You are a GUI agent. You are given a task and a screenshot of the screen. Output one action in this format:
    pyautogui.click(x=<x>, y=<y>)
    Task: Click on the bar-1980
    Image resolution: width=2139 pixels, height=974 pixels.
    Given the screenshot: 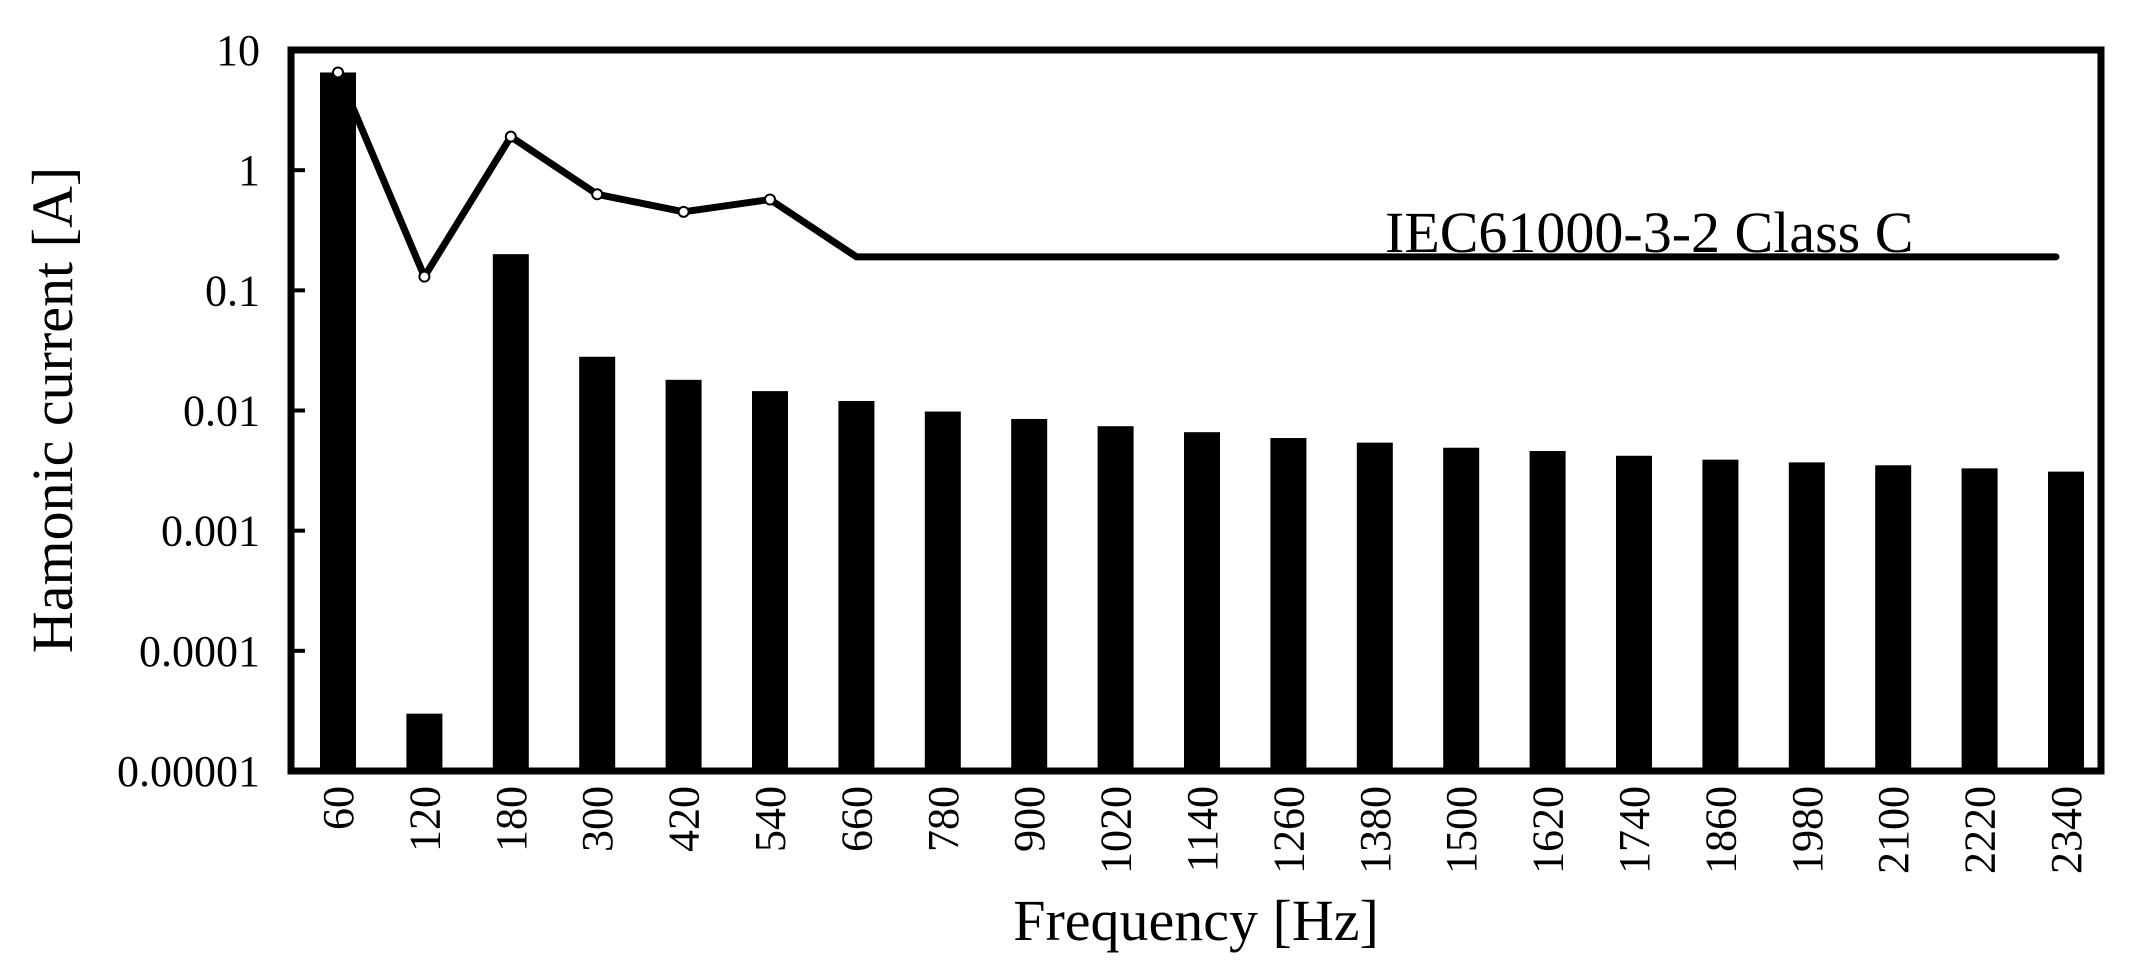 What is the action you would take?
    pyautogui.click(x=1806, y=616)
    